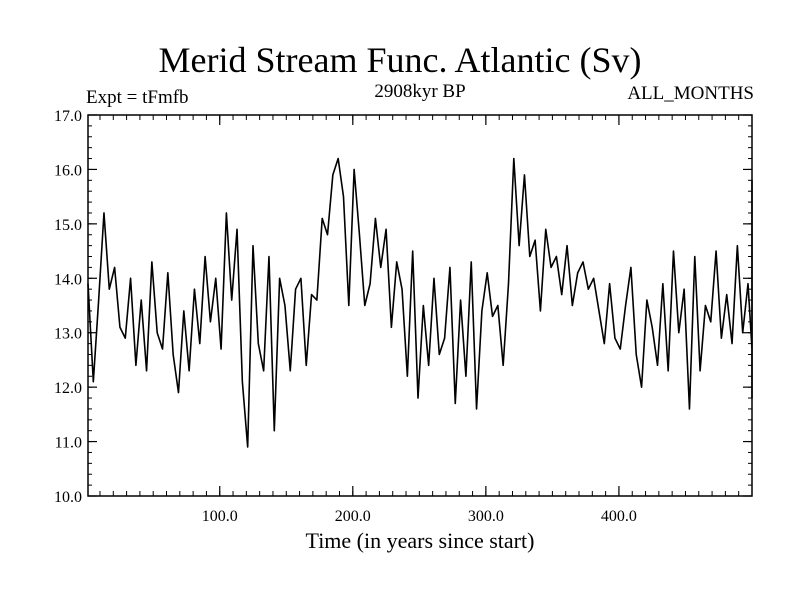  Describe the element at coordinates (68, 279) in the screenshot. I see `y-tick-label: 14.0` at that location.